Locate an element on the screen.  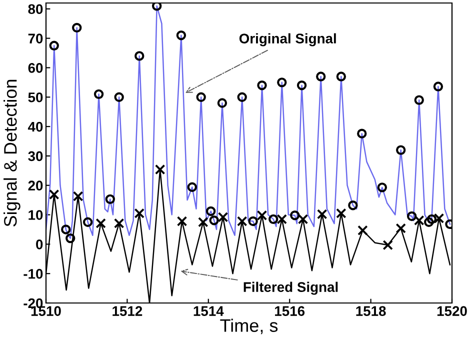
x-tick-label: 1520 is located at coordinates (452, 311).